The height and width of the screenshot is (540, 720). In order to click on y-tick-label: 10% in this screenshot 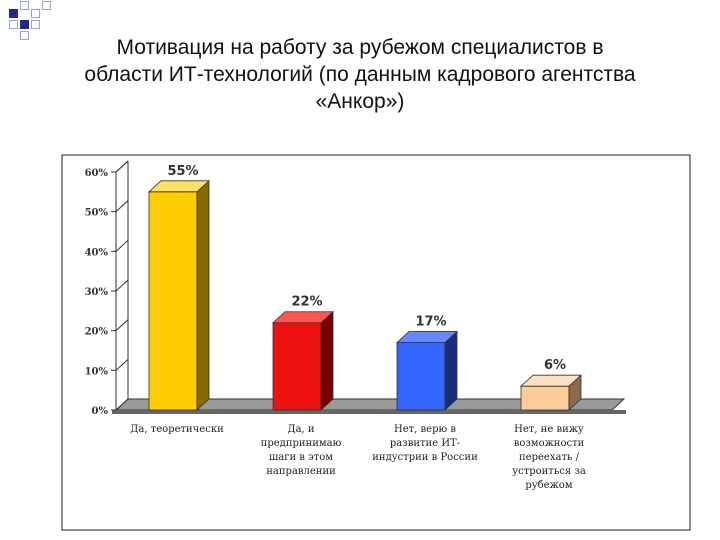, I will do `click(97, 371)`.